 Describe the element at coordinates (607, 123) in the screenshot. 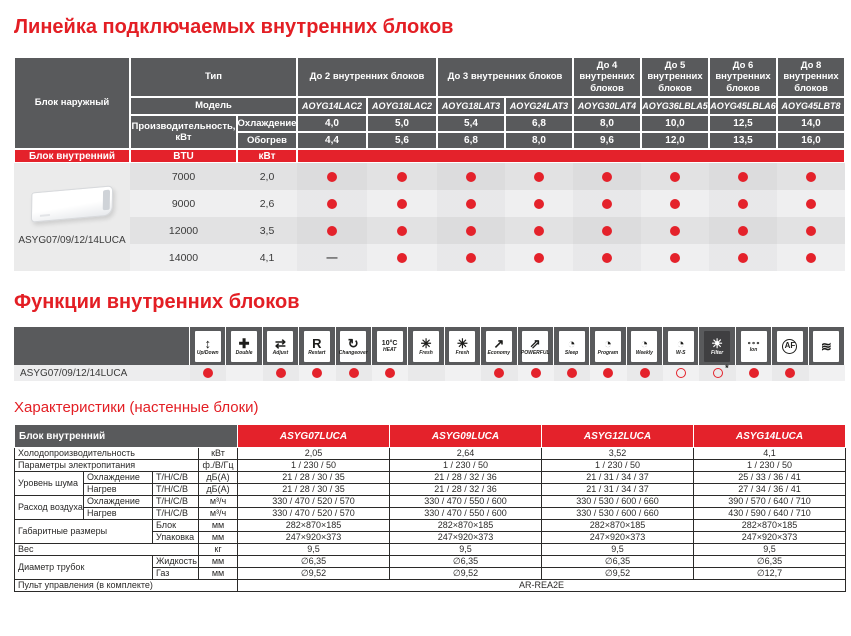

I see `cooling-capacity-value: 8,0` at that location.